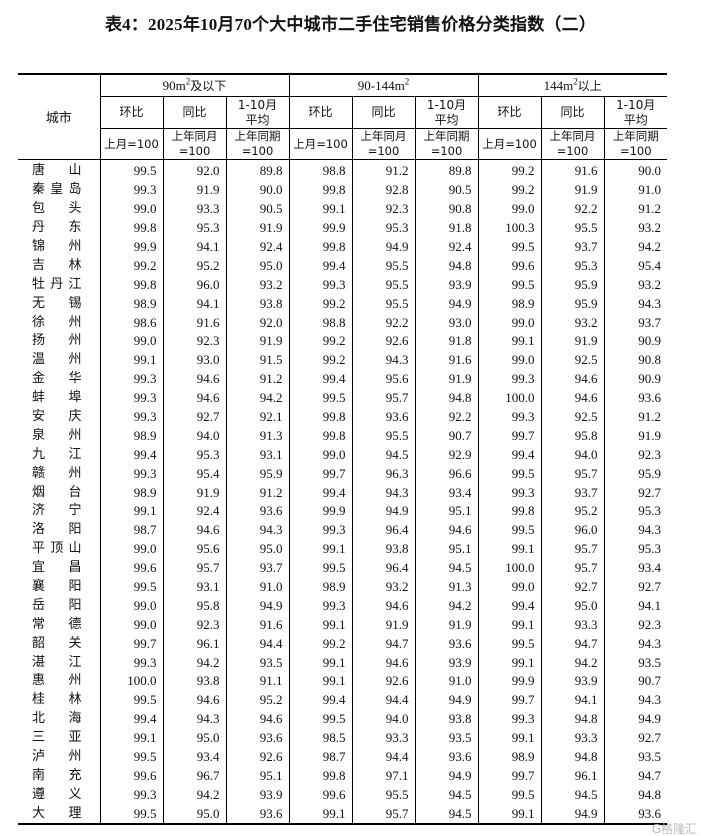 Image resolution: width=701 pixels, height=836 pixels. Describe the element at coordinates (59, 398) in the screenshot. I see `city-cell: 蚌埠` at that location.